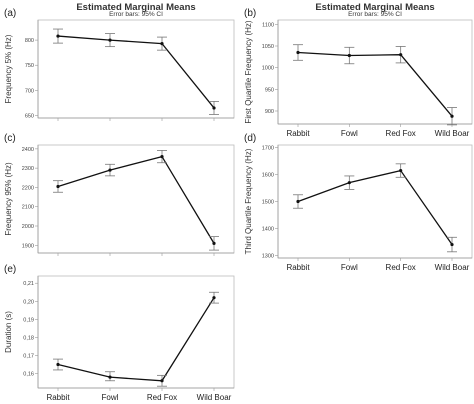  I want to click on y-tick-label: 1600, so click(268, 176).